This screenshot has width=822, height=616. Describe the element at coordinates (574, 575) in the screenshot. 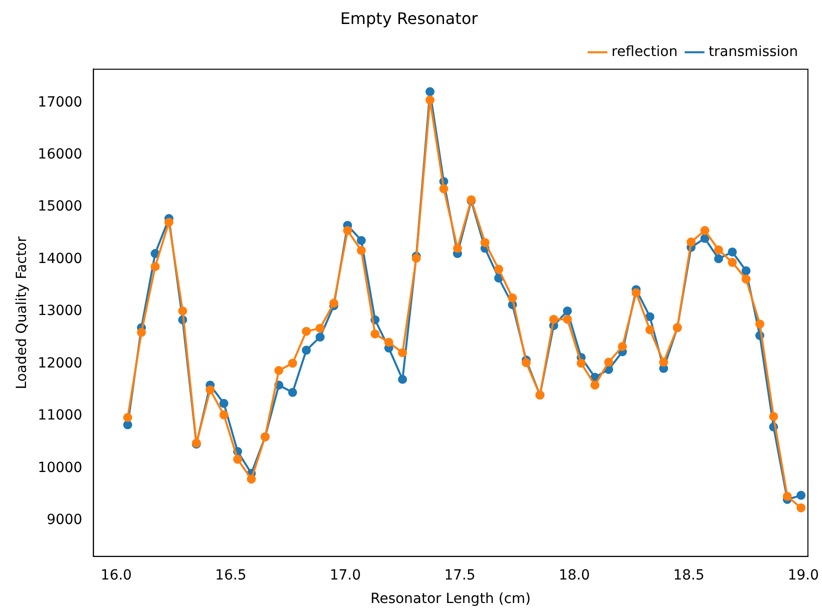

I see `x-tick-label: 18.0` at that location.